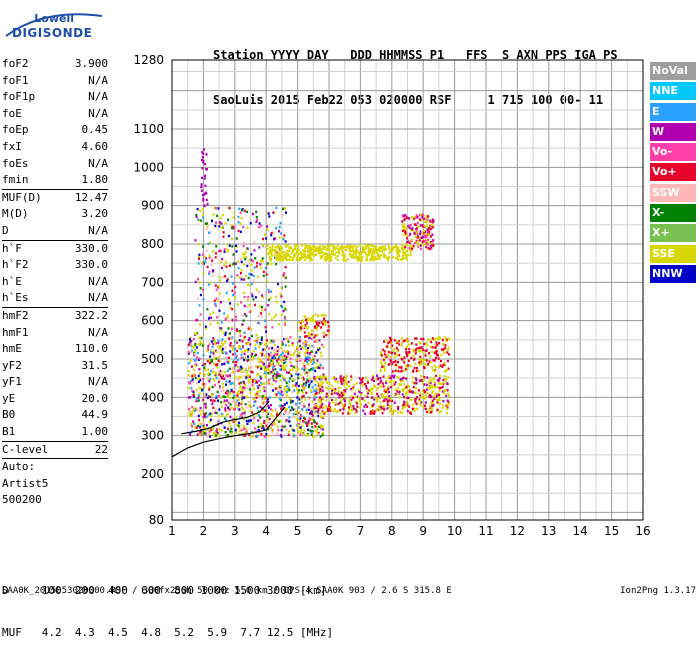 The height and width of the screenshot is (654, 700). What do you see at coordinates (55, 97) in the screenshot?
I see `param-row: foF1p N/A` at bounding box center [55, 97].